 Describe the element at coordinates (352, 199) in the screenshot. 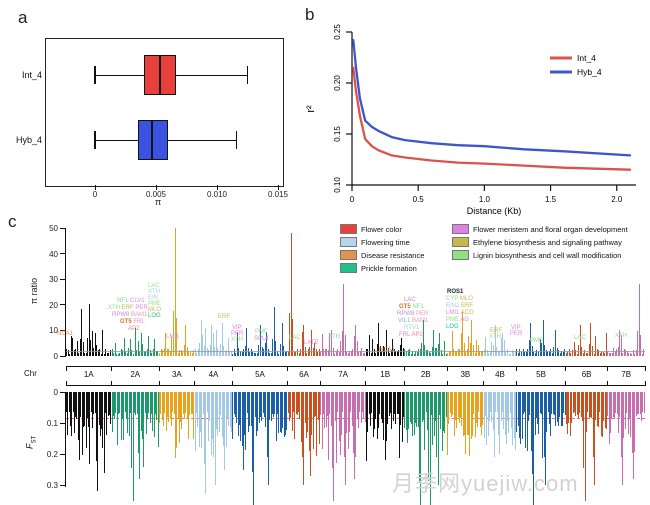

I see `x-tick-label: 0` at that location.